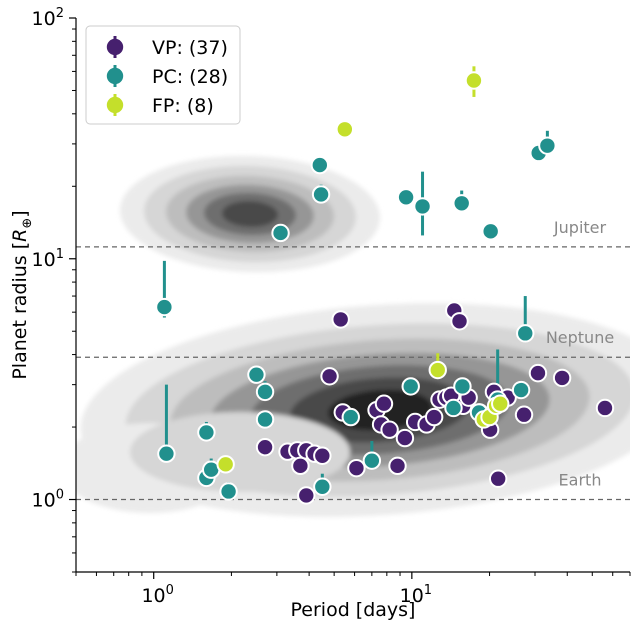 This screenshot has width=632, height=624. Describe the element at coordinates (580, 227) in the screenshot. I see `reference-label-jupiter: Jupiter` at that location.